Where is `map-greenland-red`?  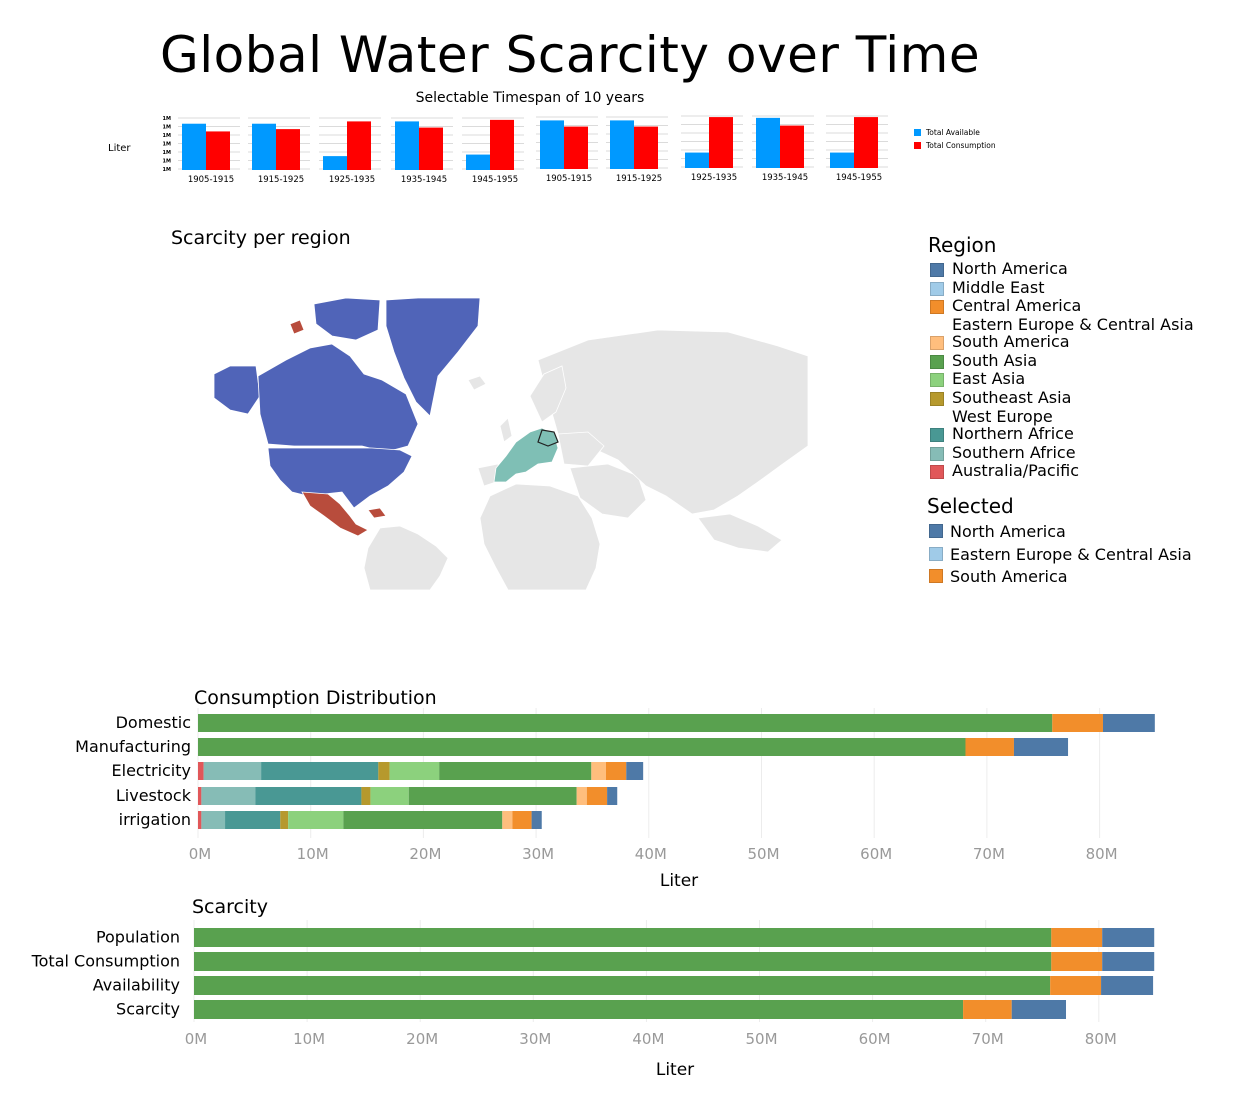 map-greenland-red is located at coordinates (297, 327).